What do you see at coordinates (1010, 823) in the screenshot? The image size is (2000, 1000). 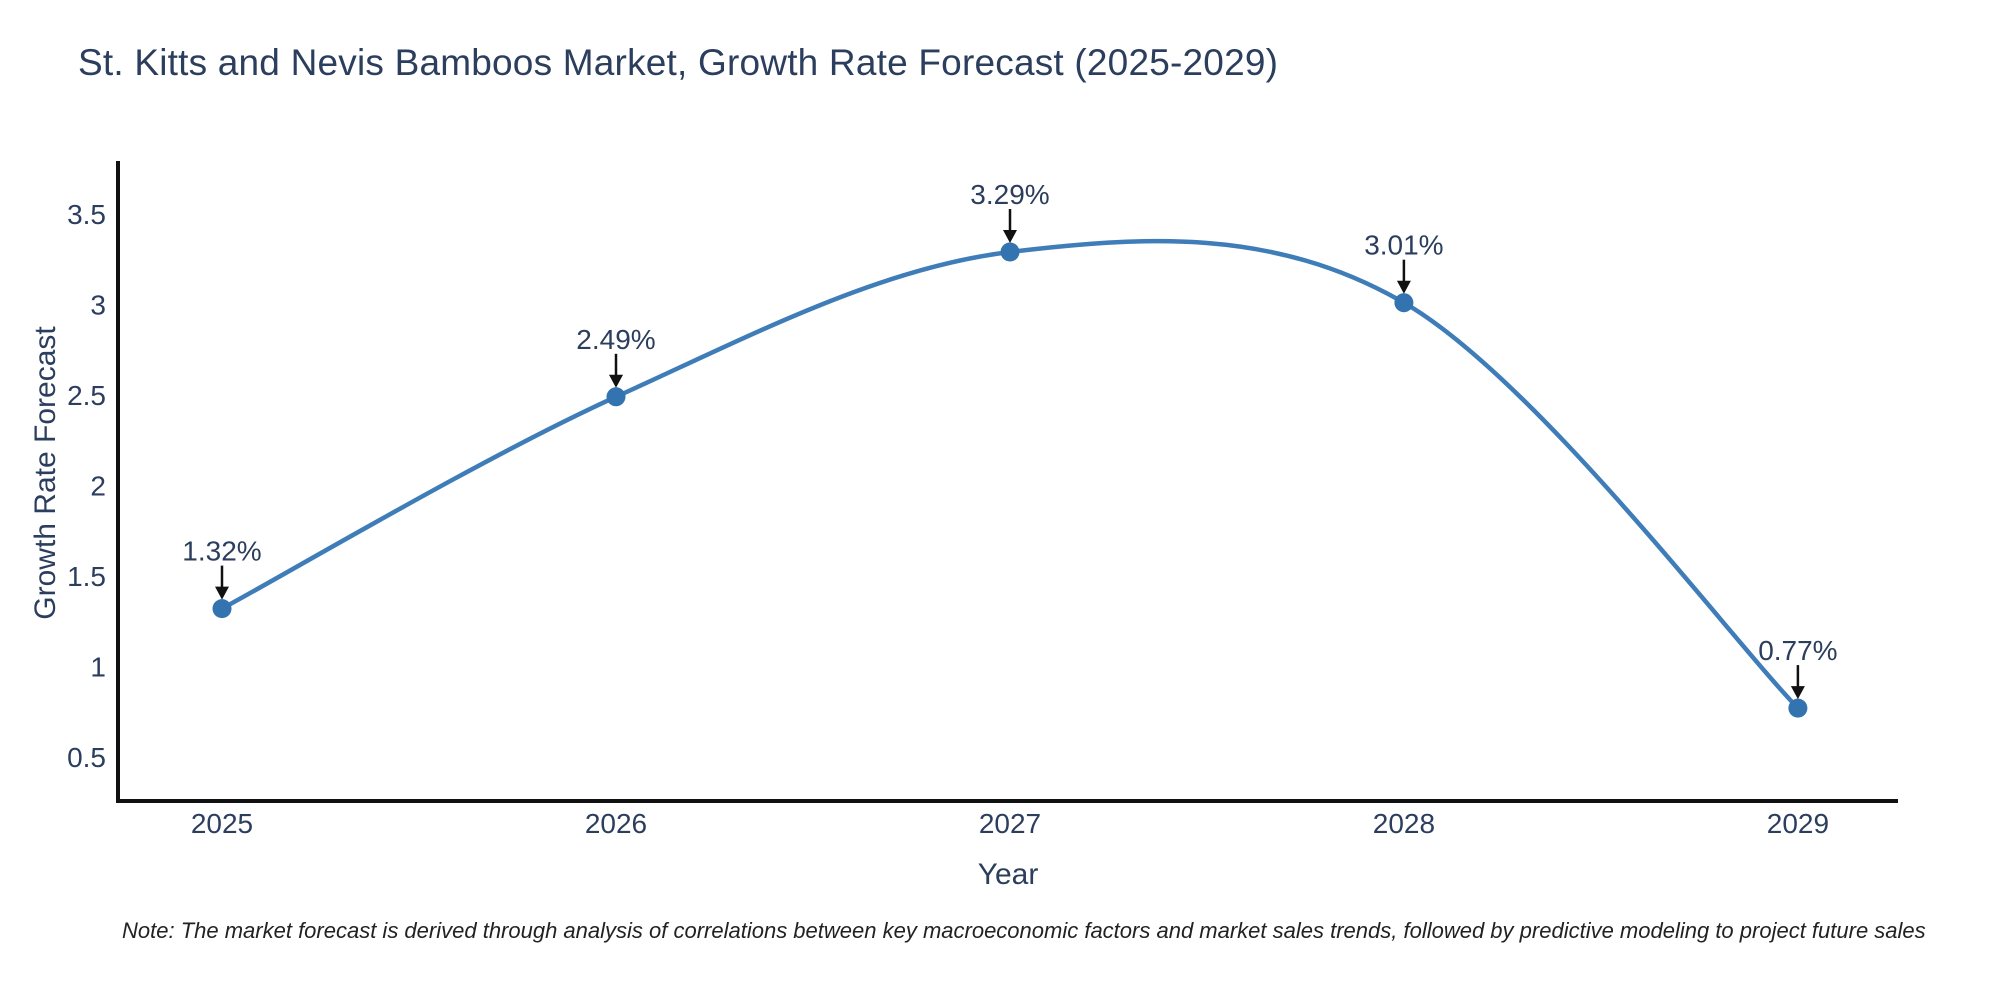 I see `x-tick-label: 2027` at bounding box center [1010, 823].